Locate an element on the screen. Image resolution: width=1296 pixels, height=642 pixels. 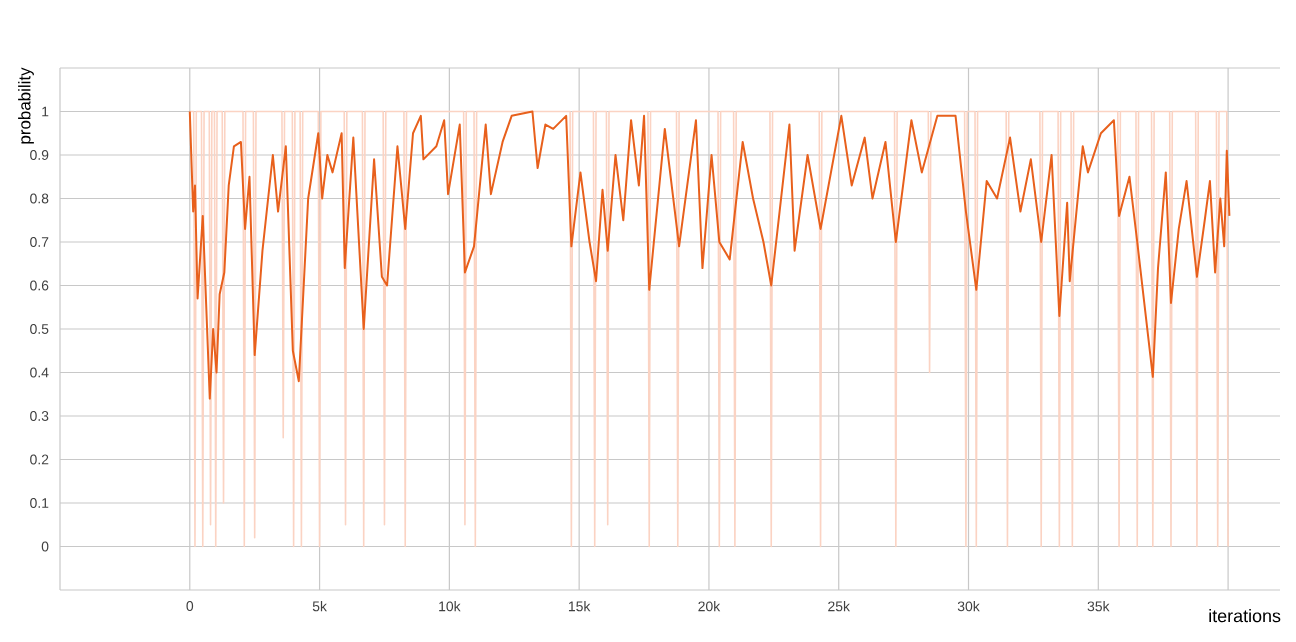
x-axis-title: iterations is located at coordinates (1245, 616).